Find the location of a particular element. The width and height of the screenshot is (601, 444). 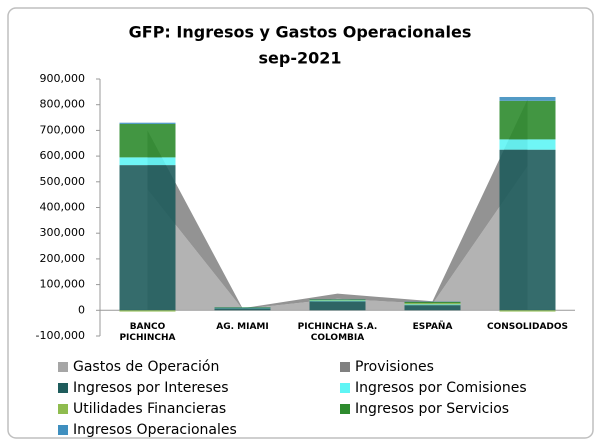

legend-label: Ingresos por Comisiones is located at coordinates (441, 388).